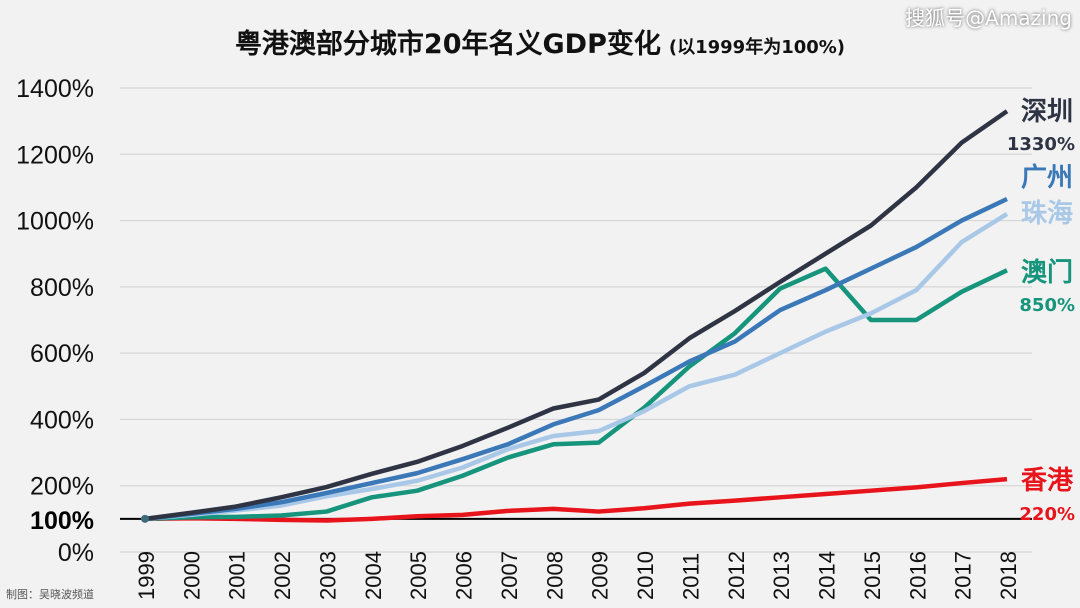  I want to click on x-tick-label: 2014, so click(827, 575).